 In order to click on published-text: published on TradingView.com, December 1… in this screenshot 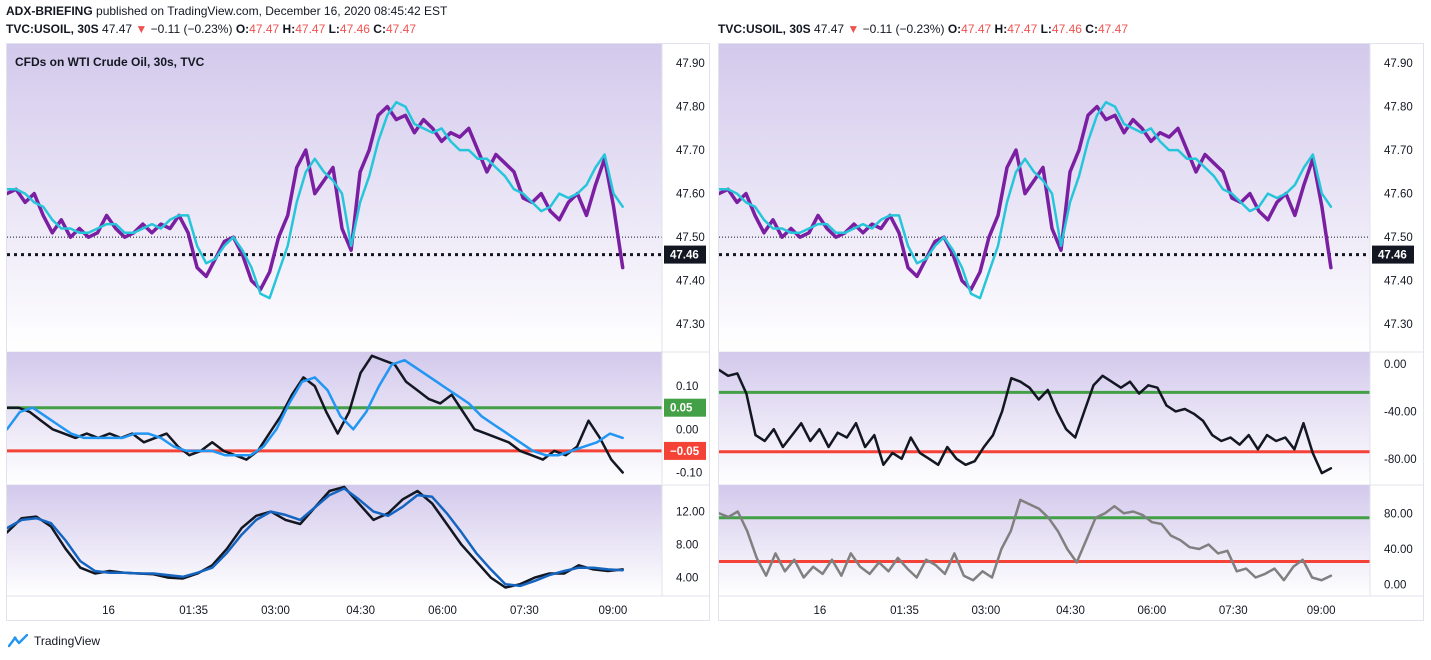, I will do `click(272, 11)`.